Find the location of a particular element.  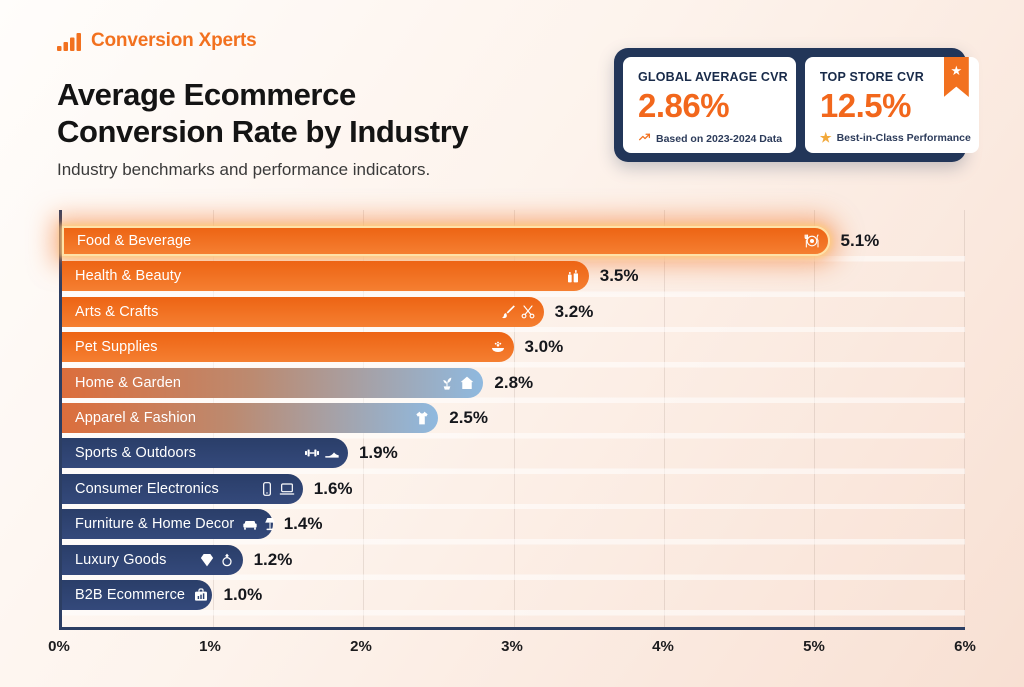

bar-value: 3.2% is located at coordinates (574, 311).